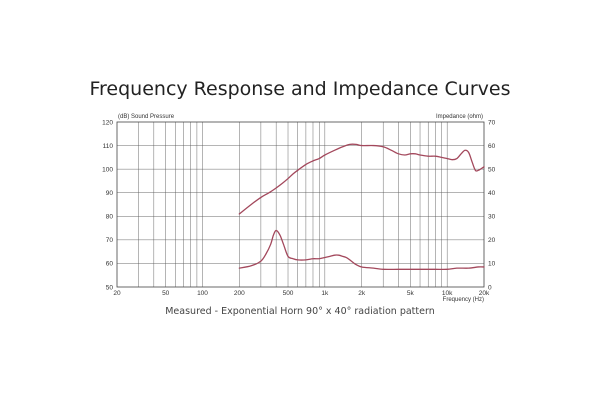  I want to click on x-tick-label: 2k, so click(362, 293).